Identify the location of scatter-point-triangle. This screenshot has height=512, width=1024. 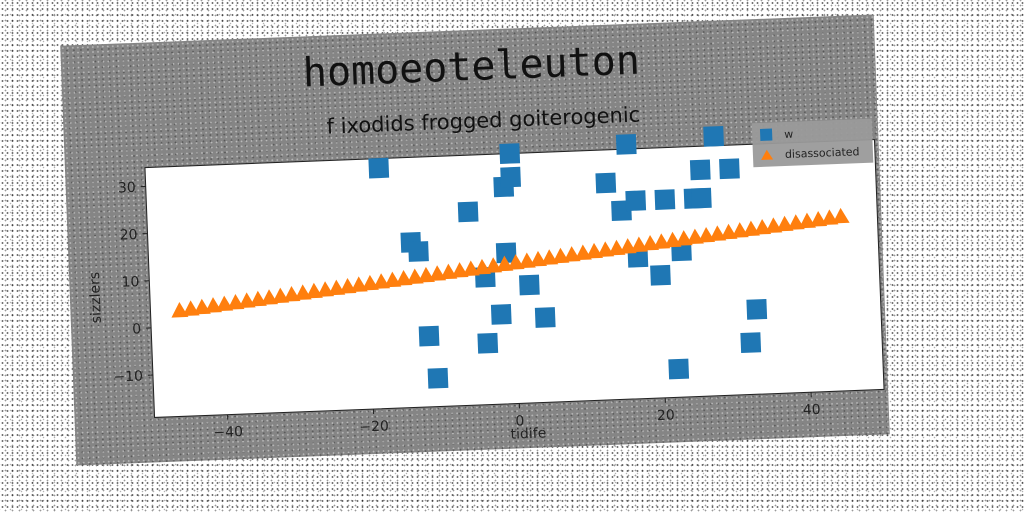
(841, 215).